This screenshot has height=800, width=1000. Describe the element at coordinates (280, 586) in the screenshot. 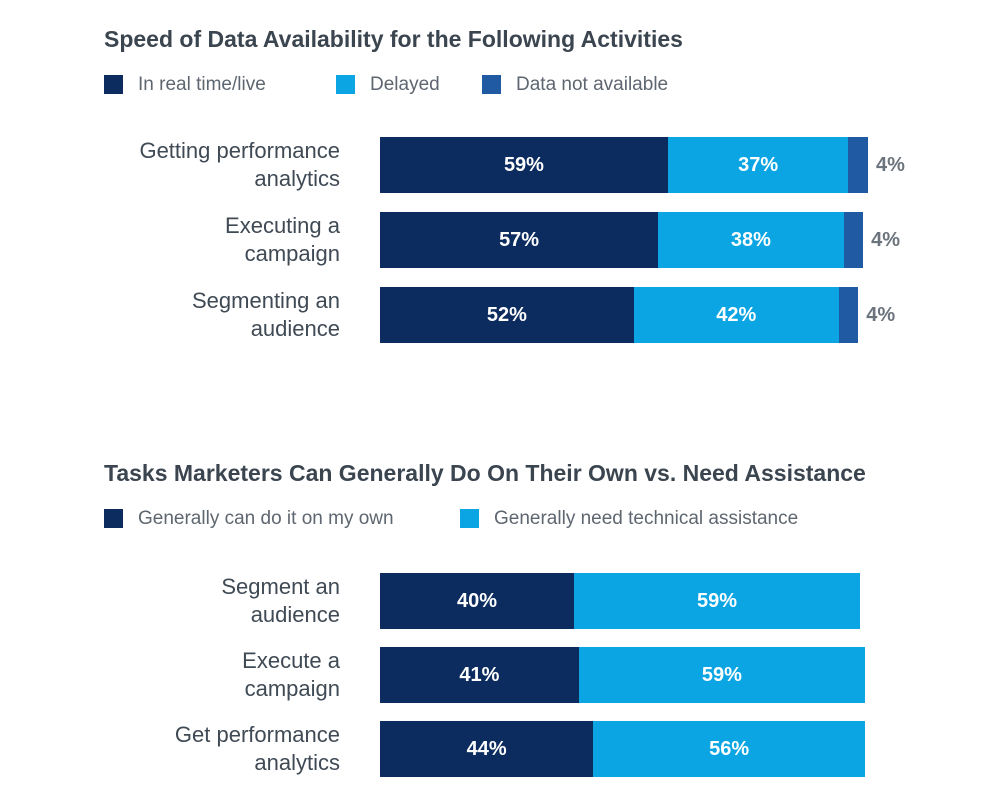

I see `category-label-line: Segment an` at that location.